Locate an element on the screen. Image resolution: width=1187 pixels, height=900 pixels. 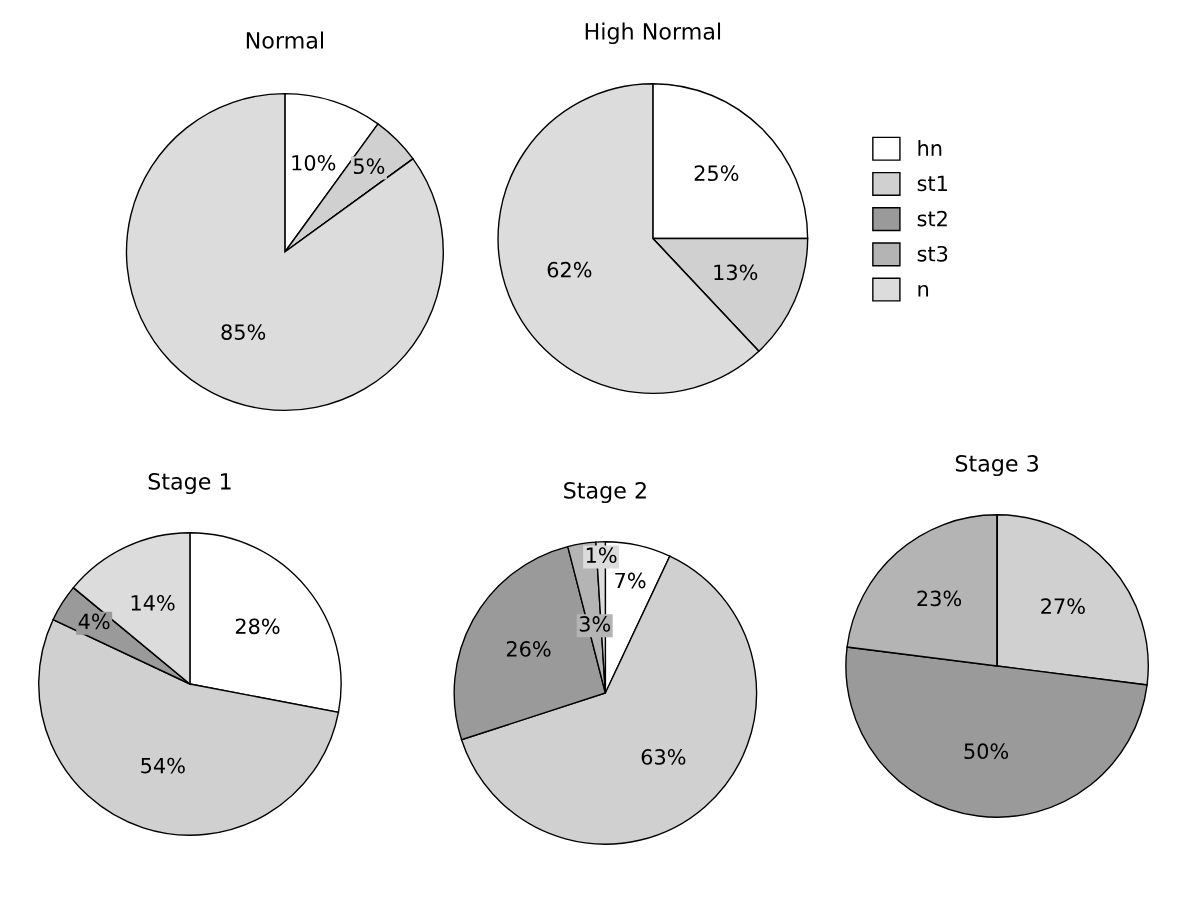
data-label: 27% is located at coordinates (1063, 606).